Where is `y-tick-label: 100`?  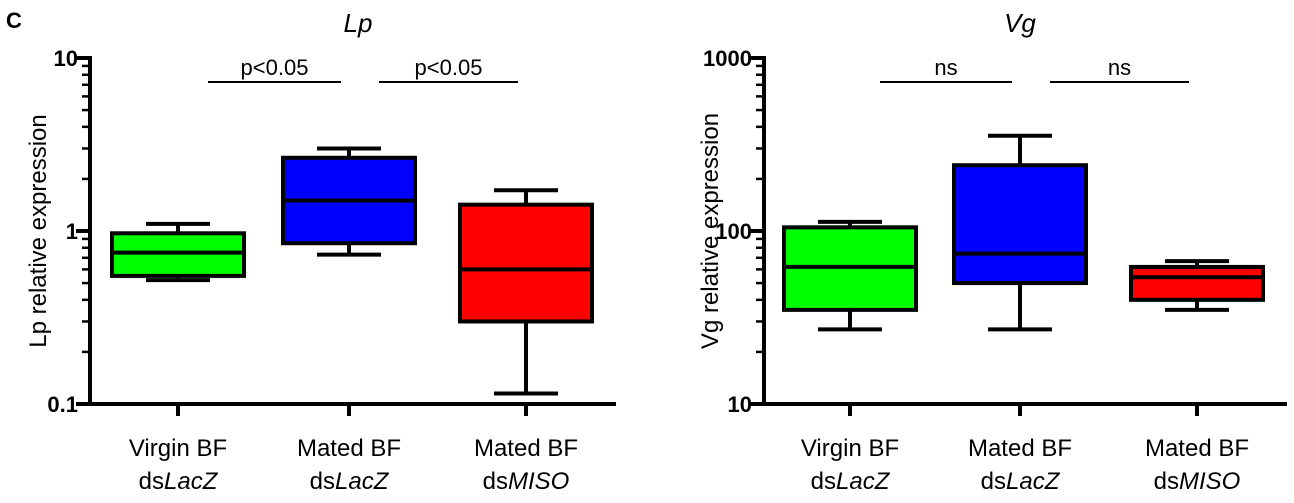
y-tick-label: 100 is located at coordinates (733, 231).